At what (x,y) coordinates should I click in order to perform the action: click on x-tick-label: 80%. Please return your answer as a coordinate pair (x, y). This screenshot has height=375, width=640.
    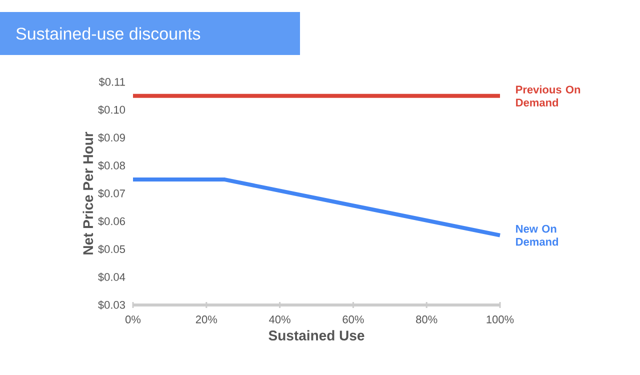
    Looking at the image, I should click on (427, 320).